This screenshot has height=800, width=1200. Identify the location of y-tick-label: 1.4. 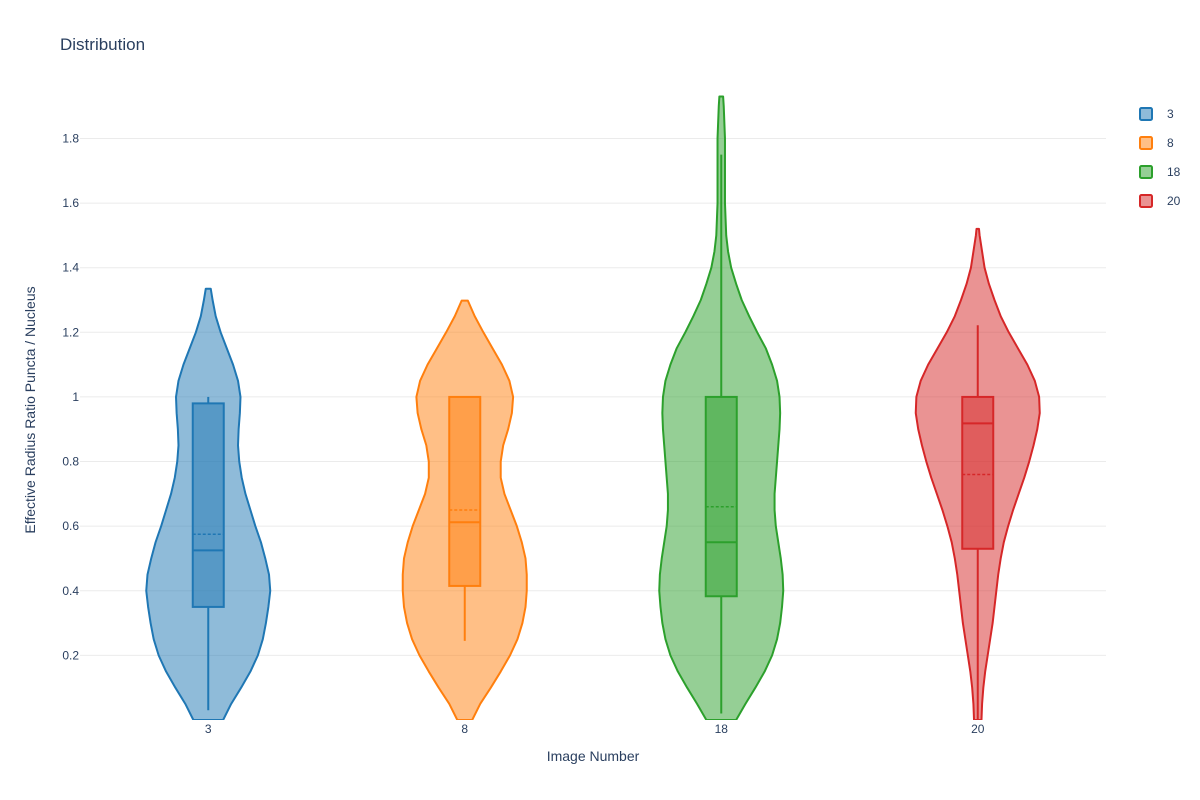
(70, 268).